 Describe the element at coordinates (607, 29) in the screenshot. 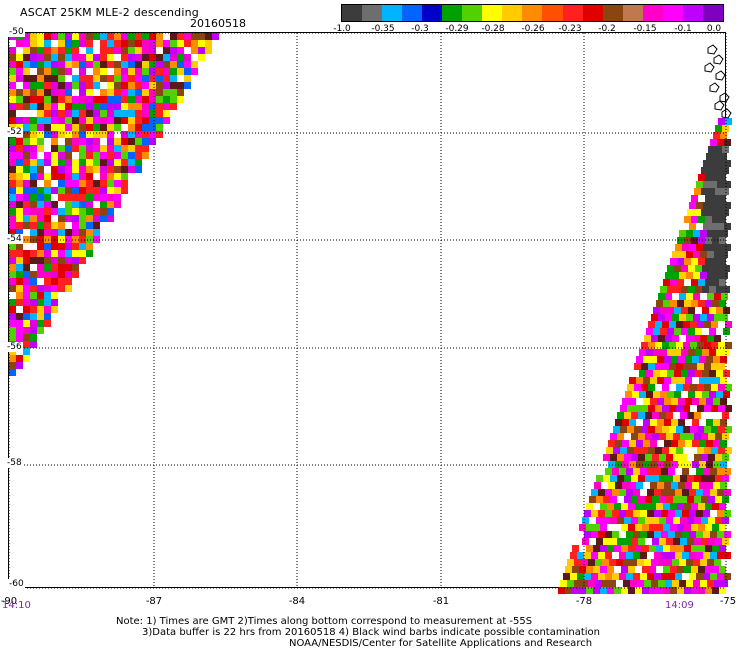

I see `color-scale-label: -0.2` at that location.